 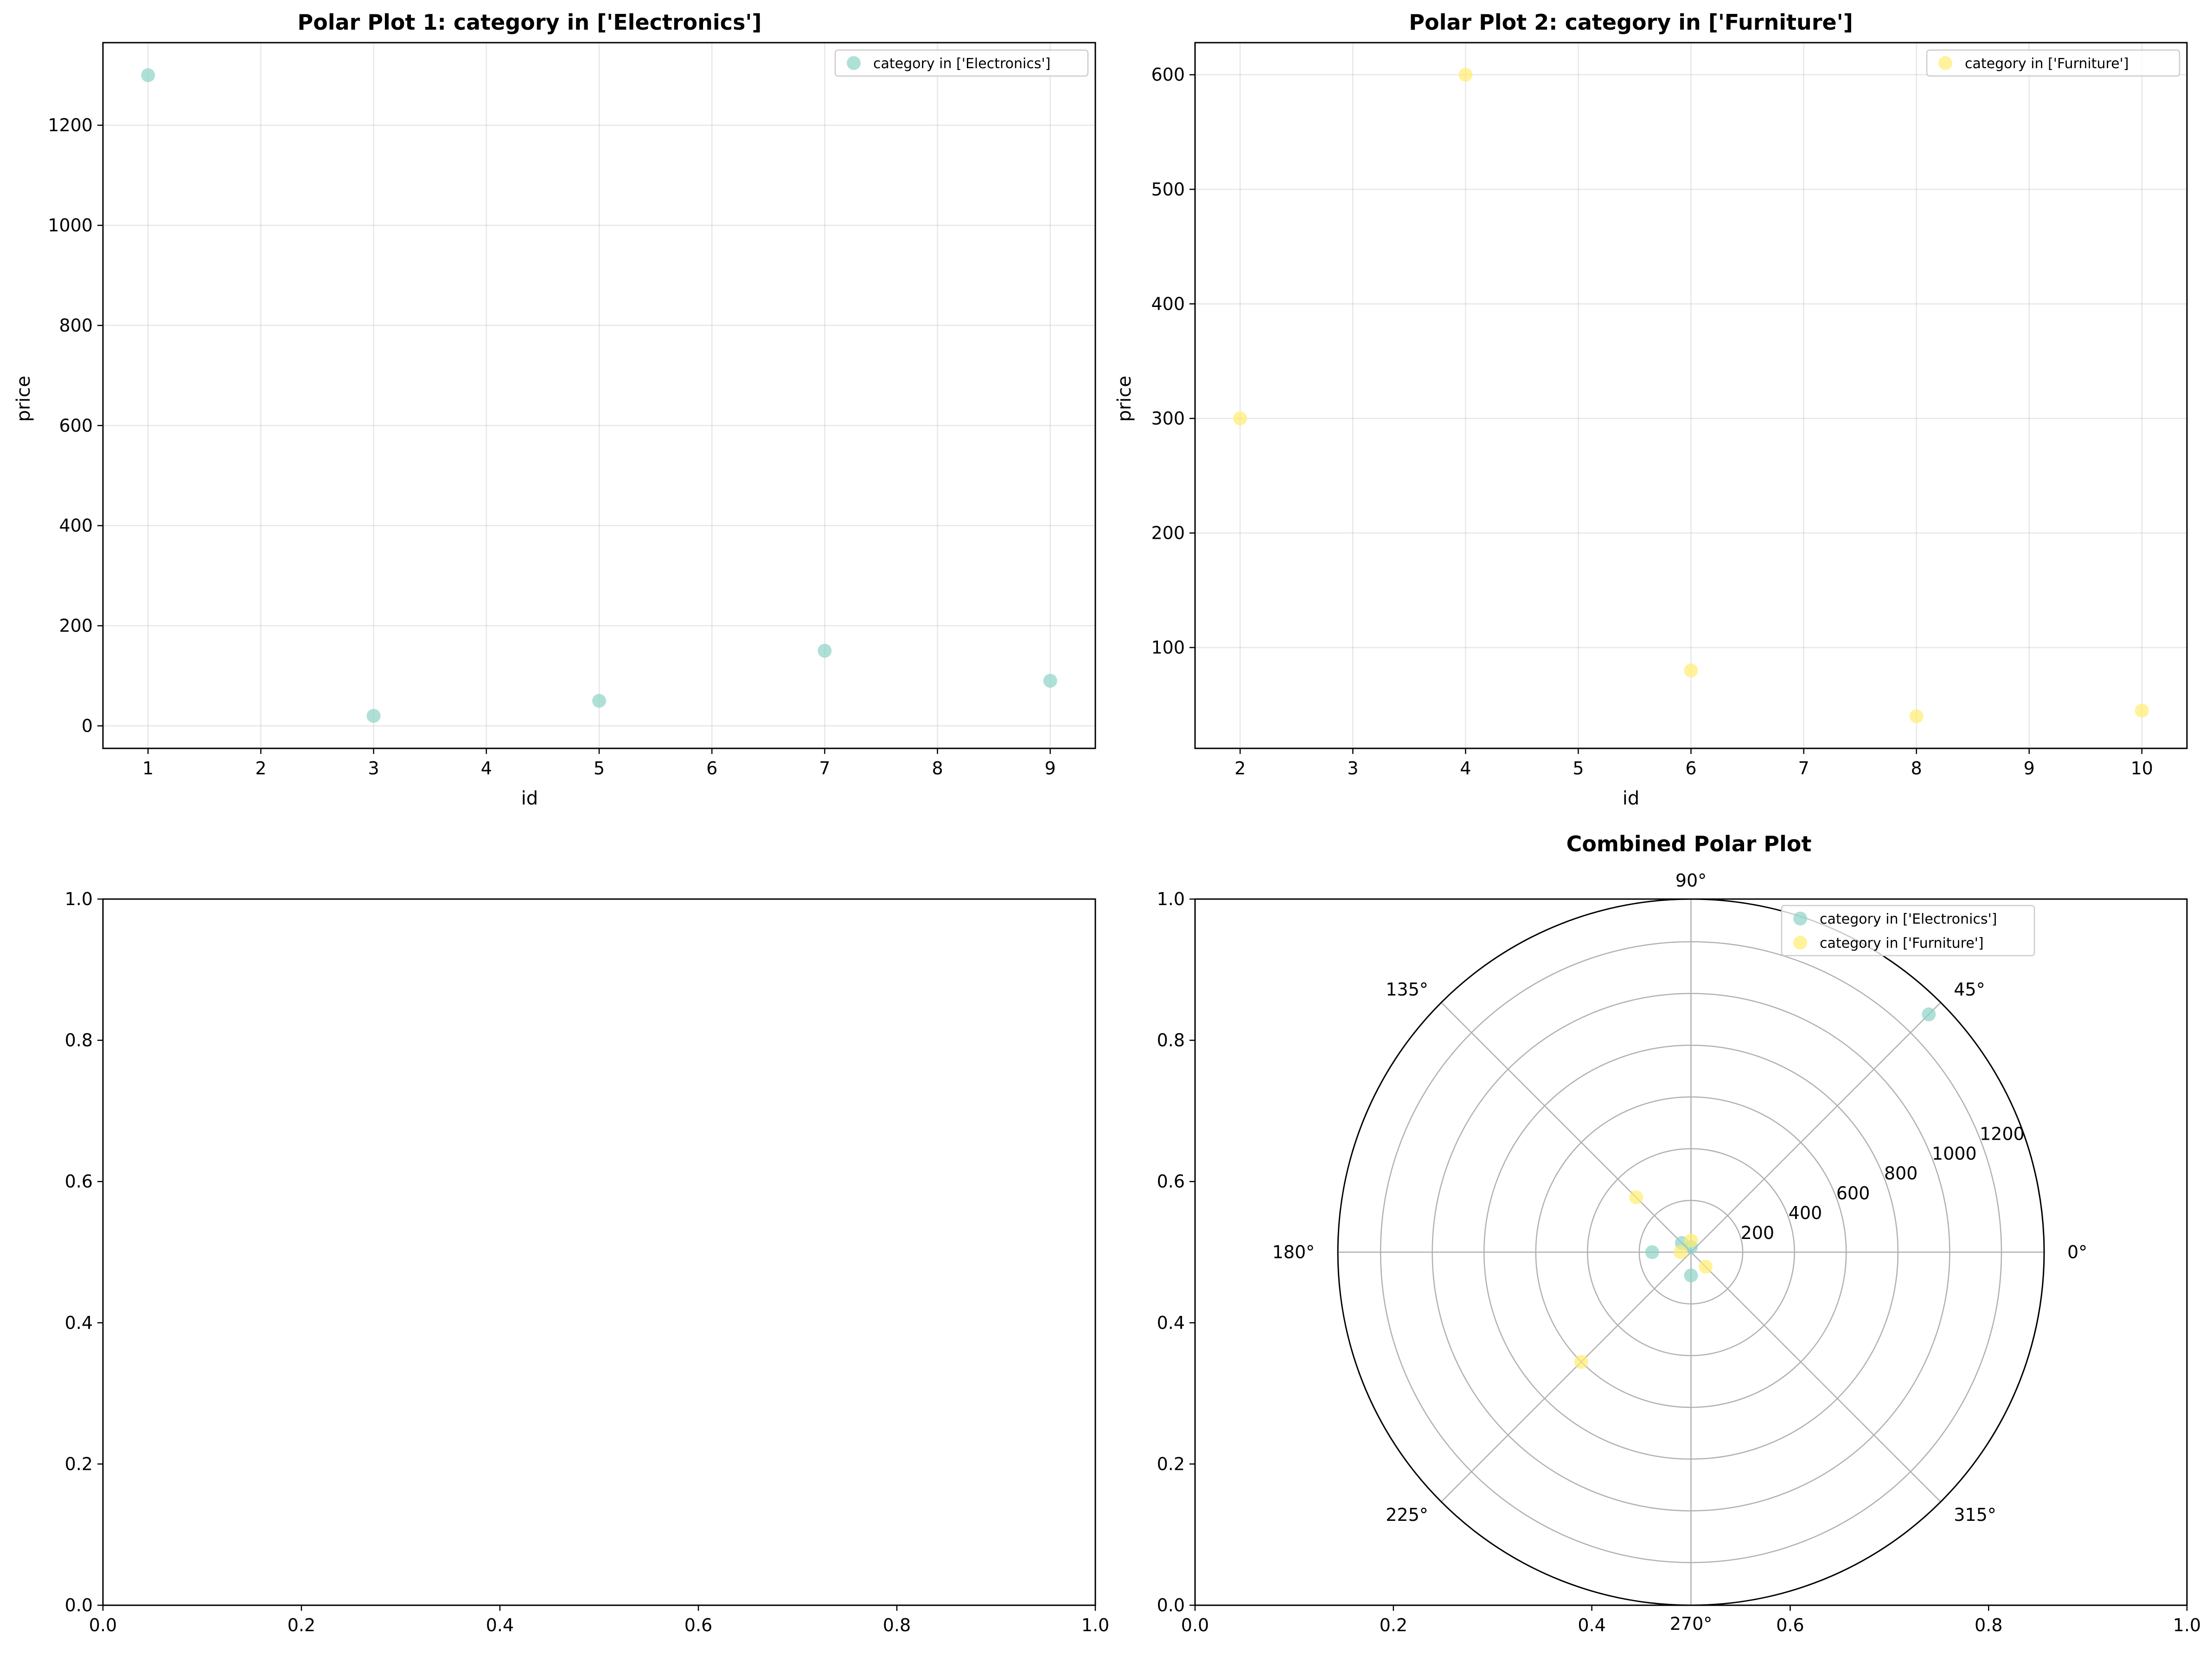 I want to click on panel2-legend-marker, so click(x=1945, y=63).